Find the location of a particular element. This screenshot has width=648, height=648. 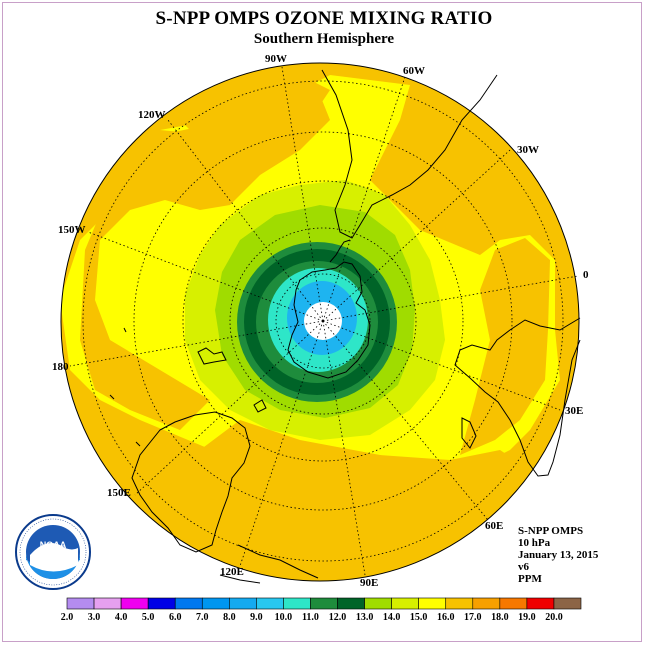

lon-label-150e: 150E is located at coordinates (119, 493).